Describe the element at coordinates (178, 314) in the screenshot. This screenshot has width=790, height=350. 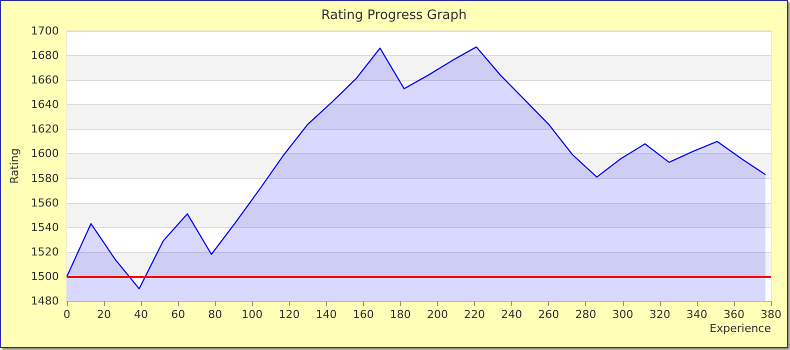
I see `x-tick-label: 60` at that location.